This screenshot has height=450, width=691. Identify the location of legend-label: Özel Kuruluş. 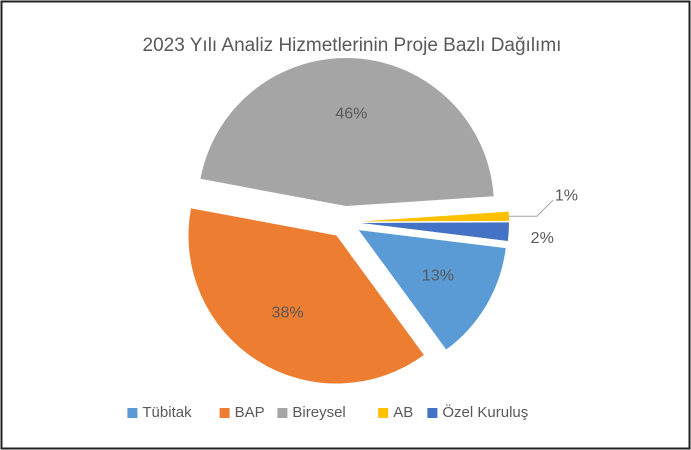
(485, 412).